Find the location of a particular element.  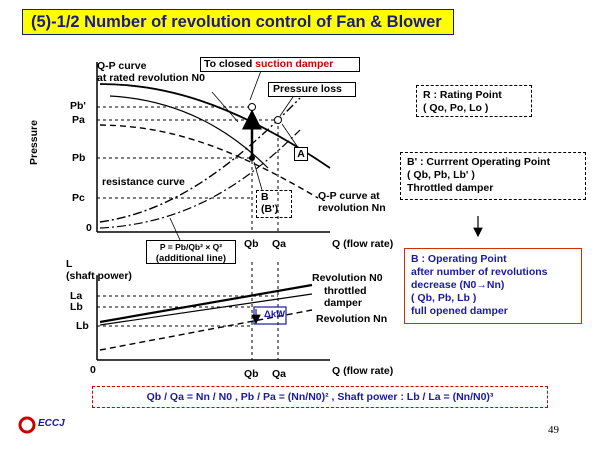

resistance-curve-label: resistance curve is located at coordinates (143, 182).